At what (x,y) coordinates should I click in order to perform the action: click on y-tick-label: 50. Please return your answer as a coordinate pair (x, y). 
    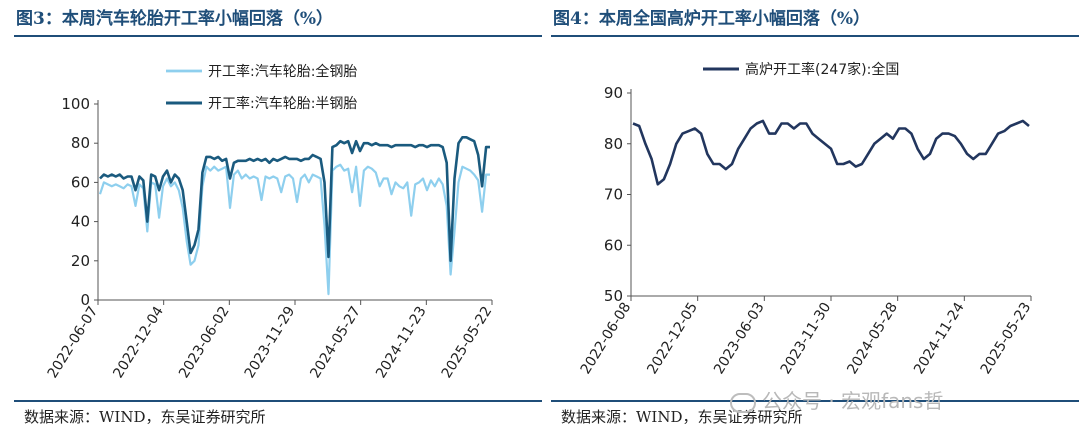
    Looking at the image, I should click on (613, 296).